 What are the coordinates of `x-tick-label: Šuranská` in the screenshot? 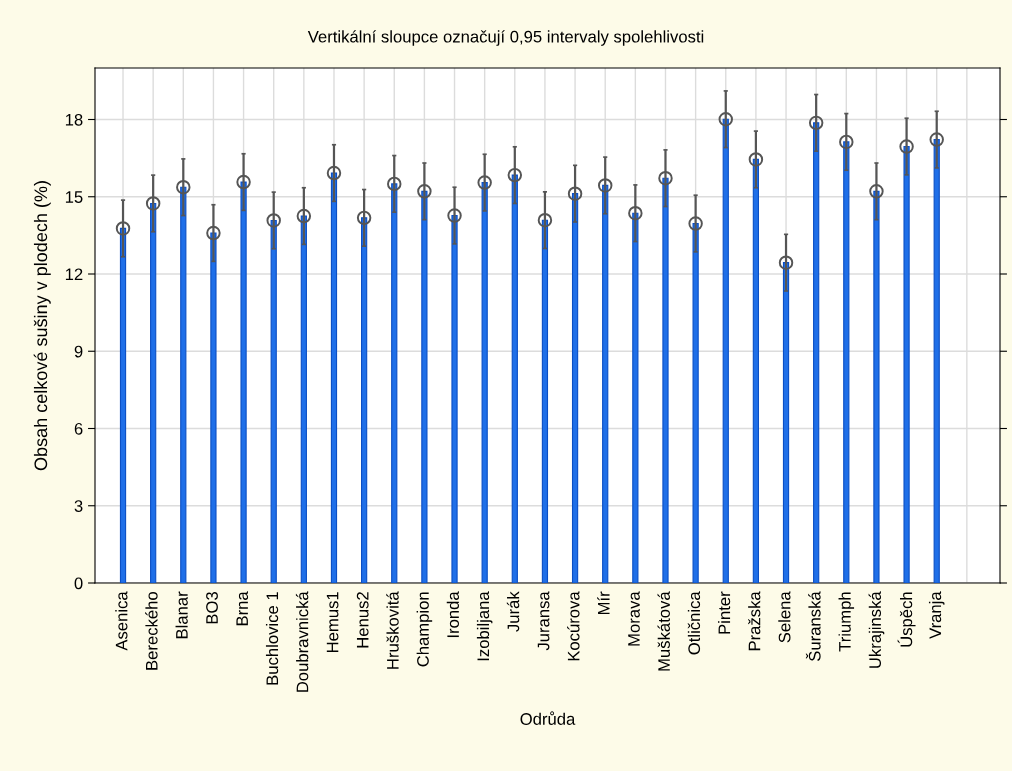 It's located at (813, 626).